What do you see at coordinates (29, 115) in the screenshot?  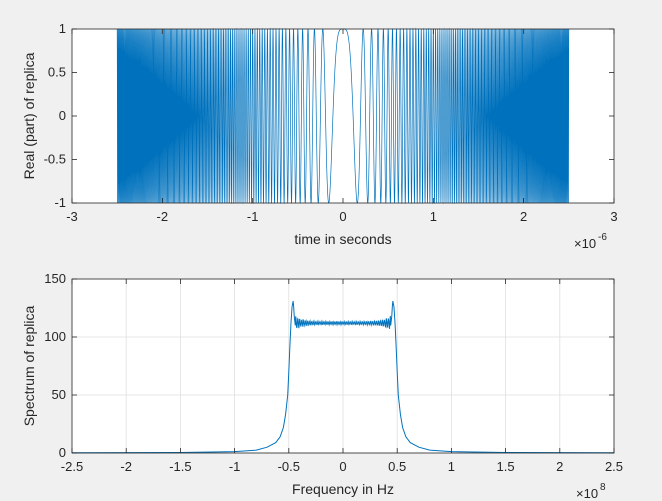 I see `top-y-axis-label: Real (part) of replica` at bounding box center [29, 115].